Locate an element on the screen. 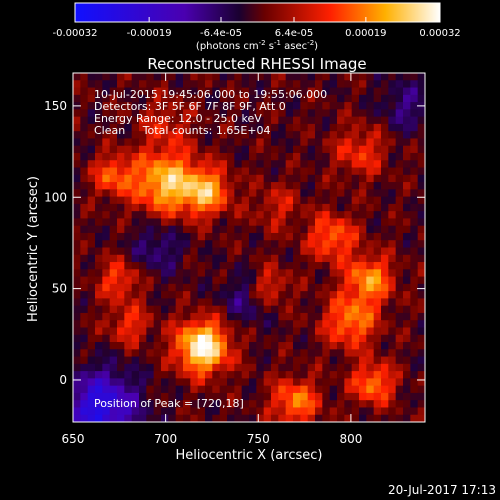 The width and height of the screenshot is (500, 500). y-tick-label: 150 is located at coordinates (55, 106).